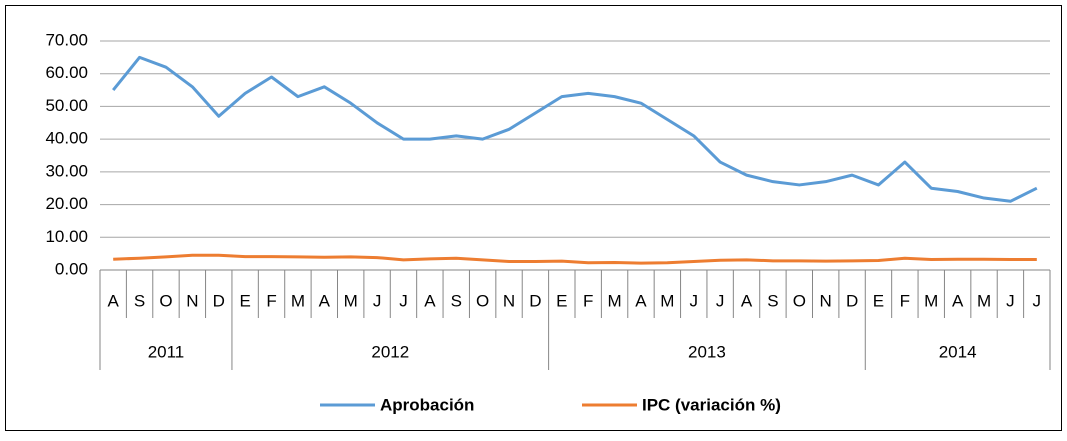  I want to click on y-tick-label: 30.00, so click(66, 170).